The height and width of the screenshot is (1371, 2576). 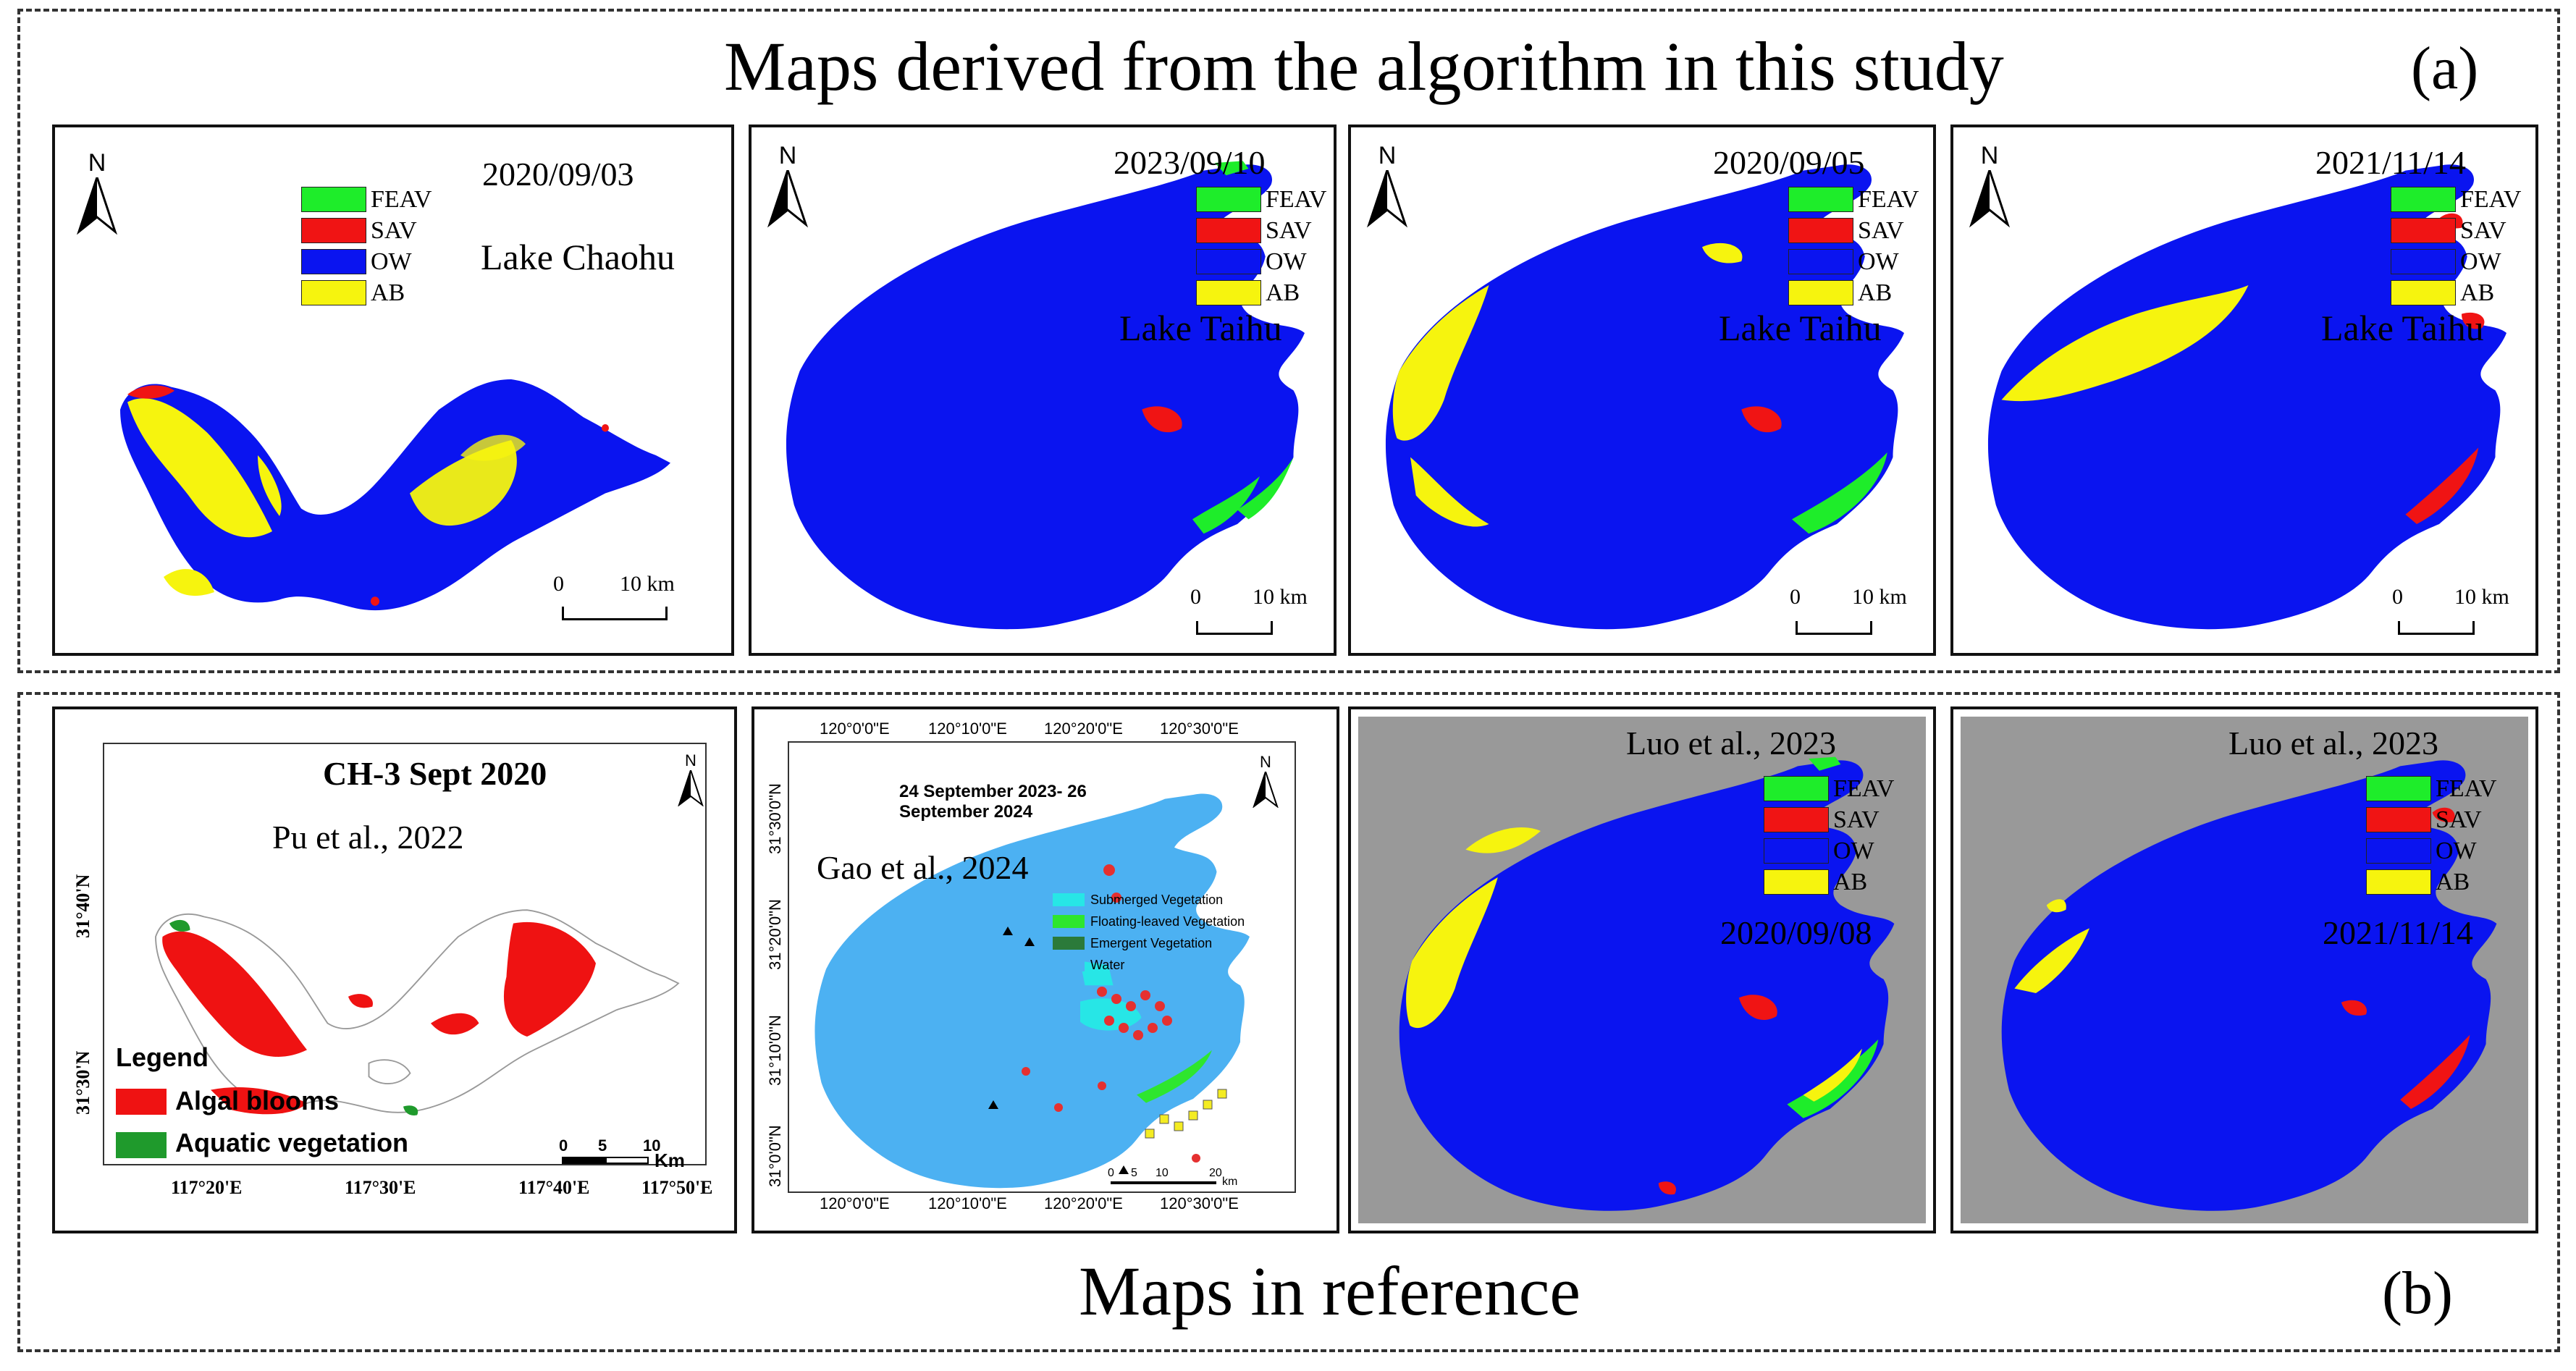 I want to click on scale-0: 0, so click(x=1111, y=1173).